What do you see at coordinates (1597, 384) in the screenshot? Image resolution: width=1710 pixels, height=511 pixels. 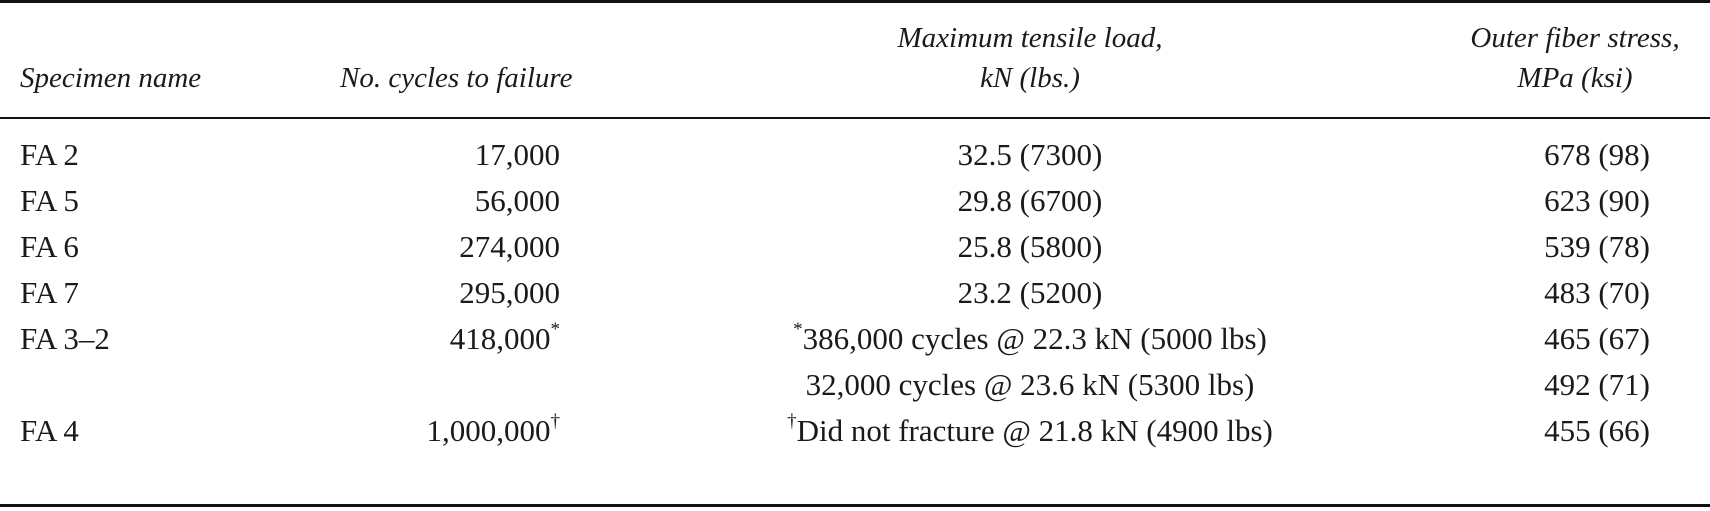 I see `stress-cell: 492 (71)` at bounding box center [1597, 384].